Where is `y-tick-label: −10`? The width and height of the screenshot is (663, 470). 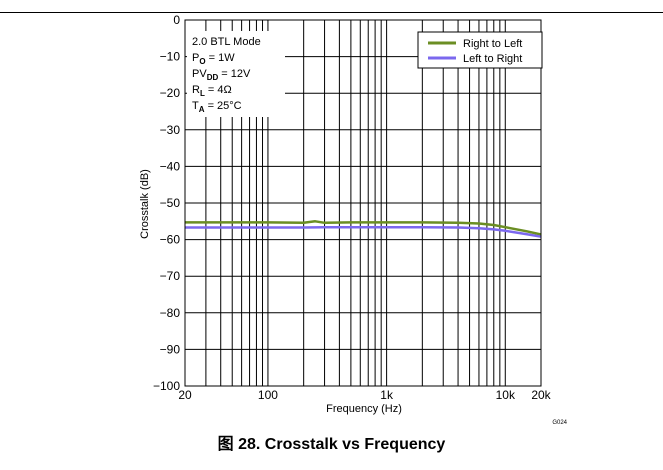
y-tick-label: −10 is located at coordinates (170, 57).